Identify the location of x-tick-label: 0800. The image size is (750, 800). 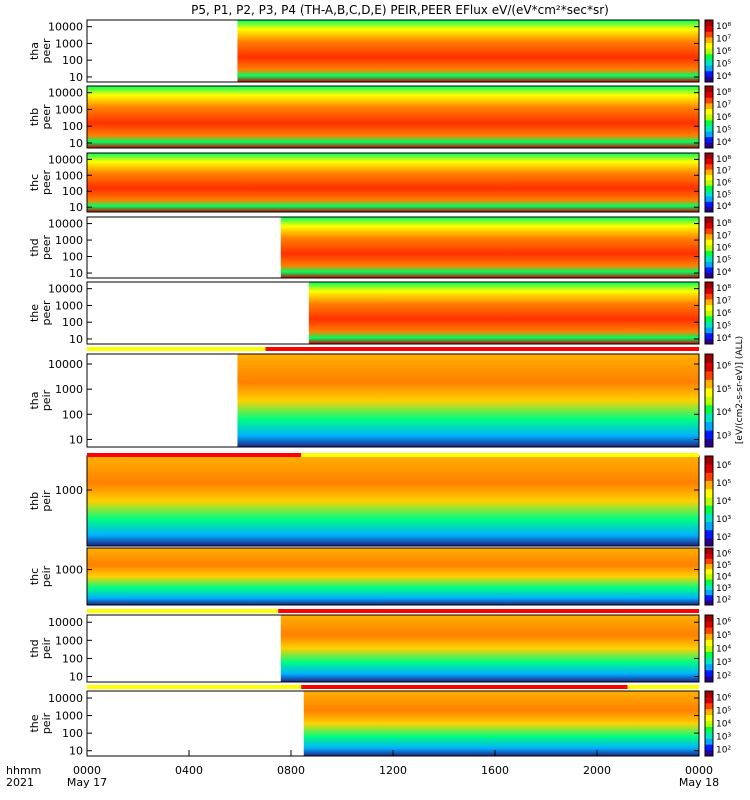
(291, 770).